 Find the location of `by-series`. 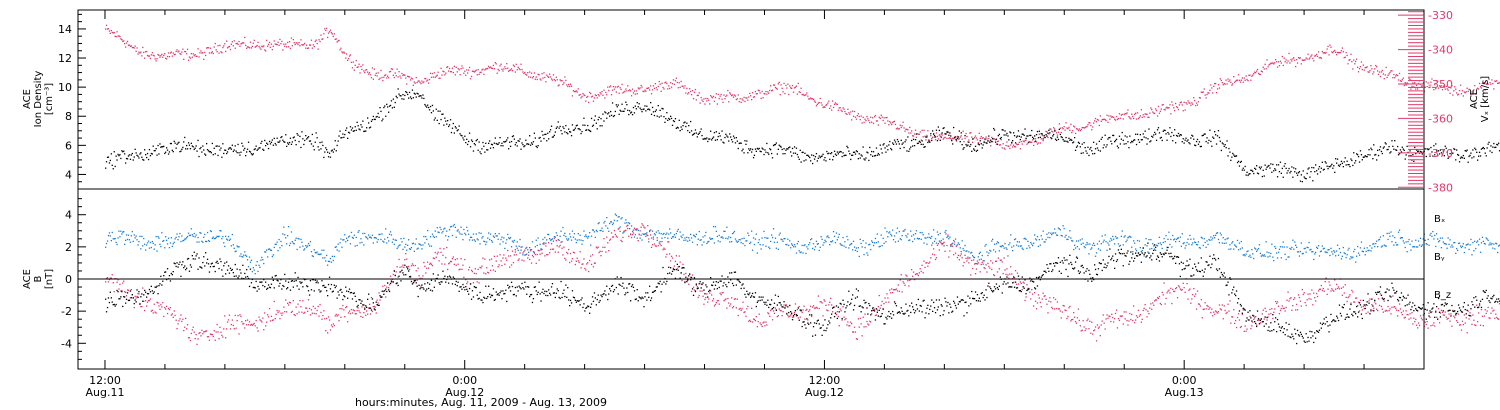

by-series is located at coordinates (802, 244).